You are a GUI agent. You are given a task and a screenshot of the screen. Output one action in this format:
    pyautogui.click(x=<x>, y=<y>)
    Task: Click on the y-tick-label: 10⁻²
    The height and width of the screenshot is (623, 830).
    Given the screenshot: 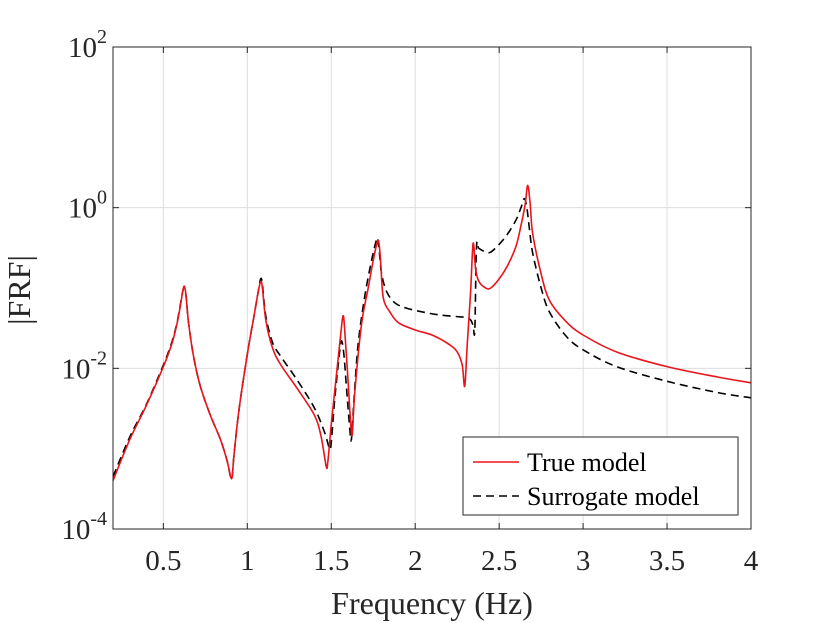 What is the action you would take?
    pyautogui.click(x=84, y=366)
    